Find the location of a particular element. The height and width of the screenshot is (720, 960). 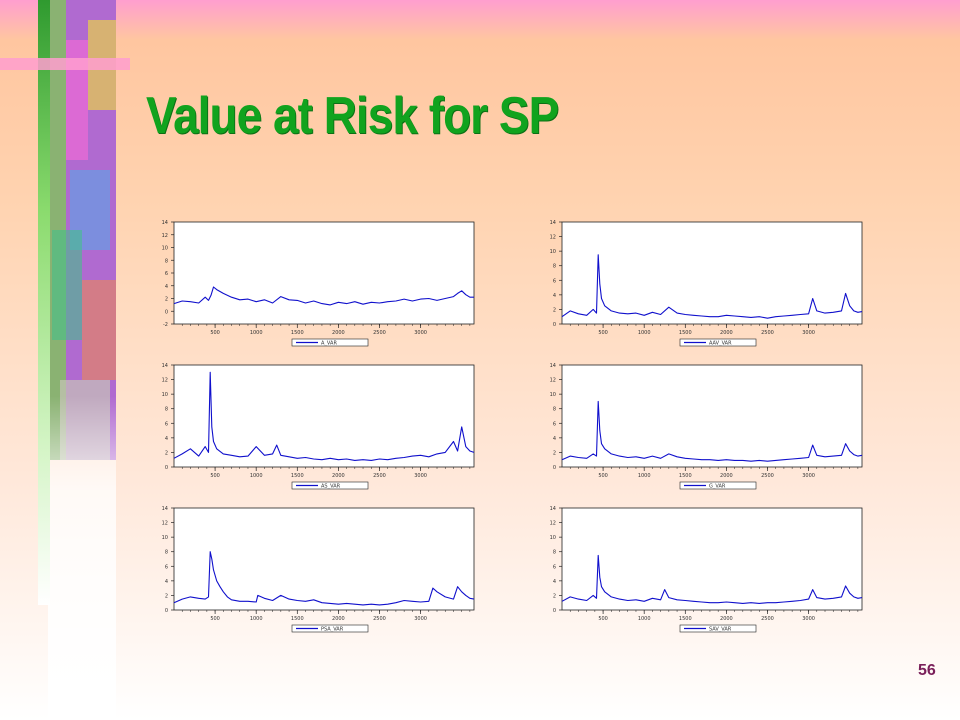

decorative-side-strip is located at coordinates (65, 360).